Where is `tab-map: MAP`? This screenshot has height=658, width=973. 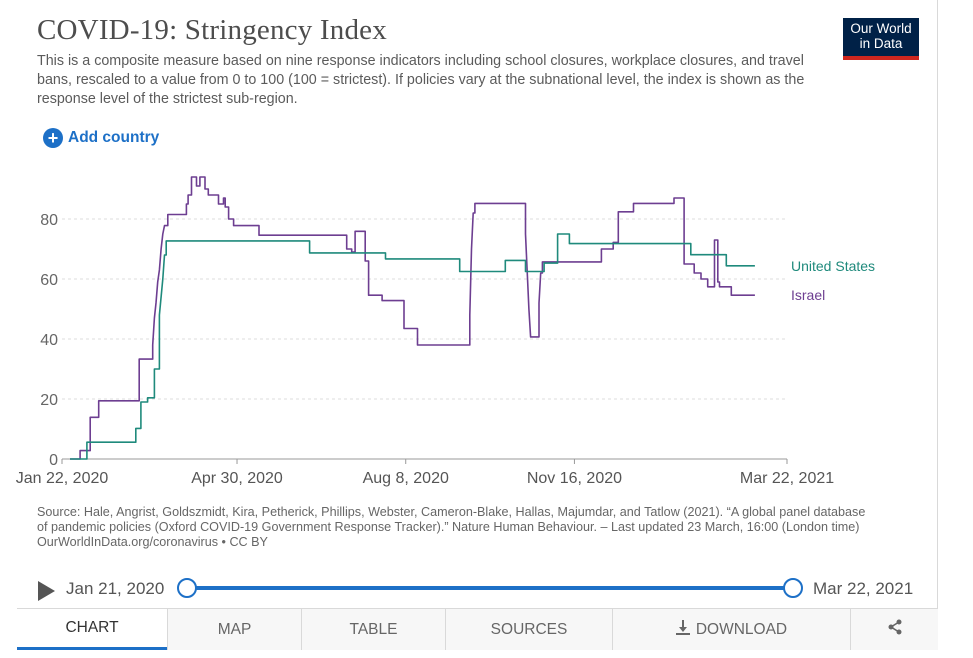
tab-map: MAP is located at coordinates (234, 629).